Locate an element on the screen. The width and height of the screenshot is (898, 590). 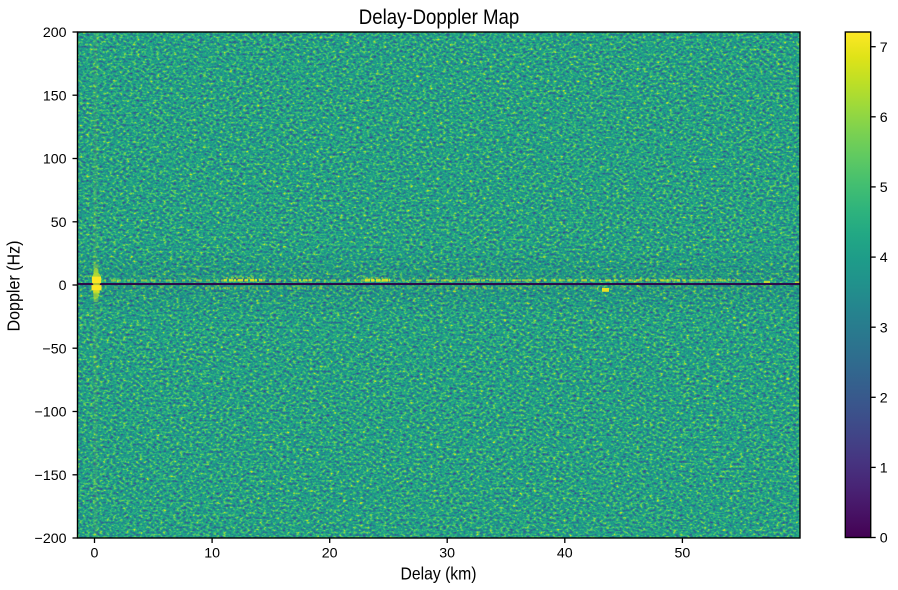
svg-text: 100 is located at coordinates (55, 160).